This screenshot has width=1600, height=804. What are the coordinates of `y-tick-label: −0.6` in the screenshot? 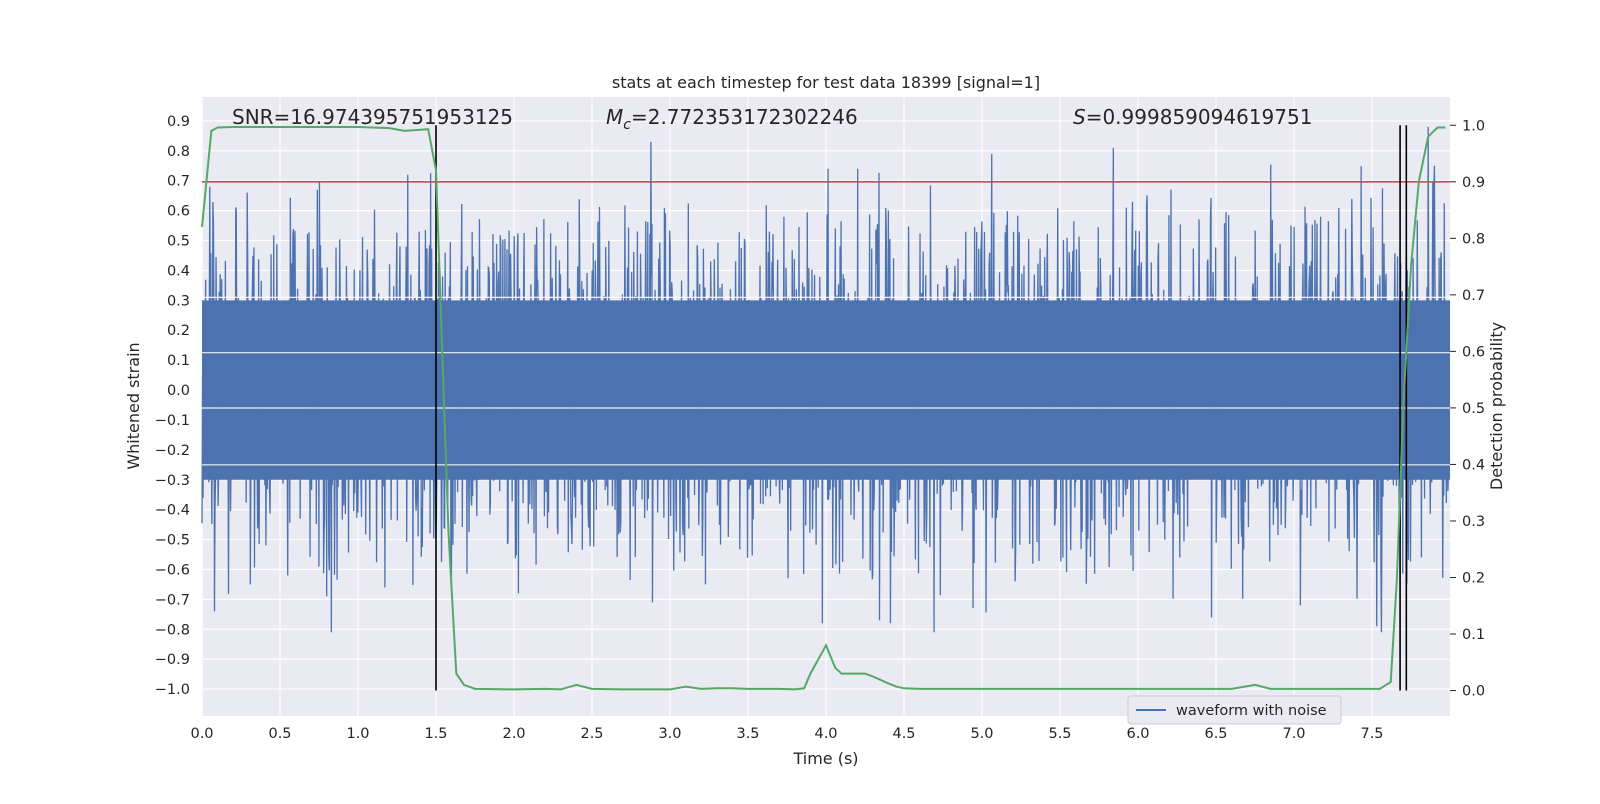 It's located at (172, 570).